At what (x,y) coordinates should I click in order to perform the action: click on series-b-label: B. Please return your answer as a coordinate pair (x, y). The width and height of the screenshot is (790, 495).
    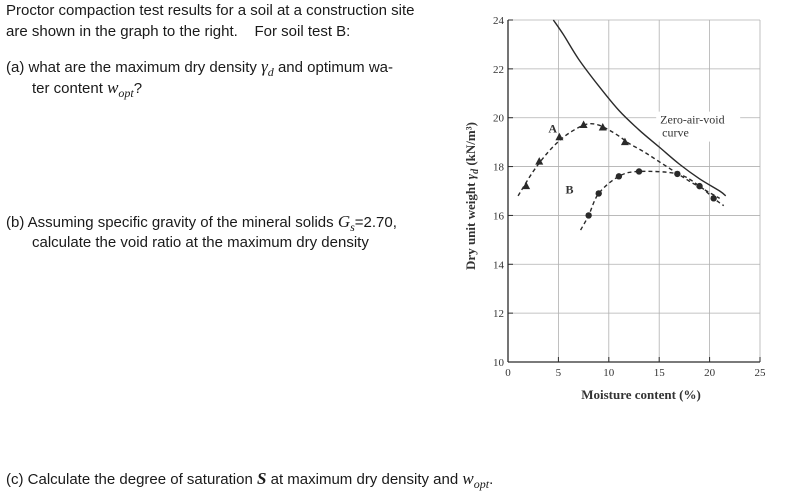
    Looking at the image, I should click on (569, 189).